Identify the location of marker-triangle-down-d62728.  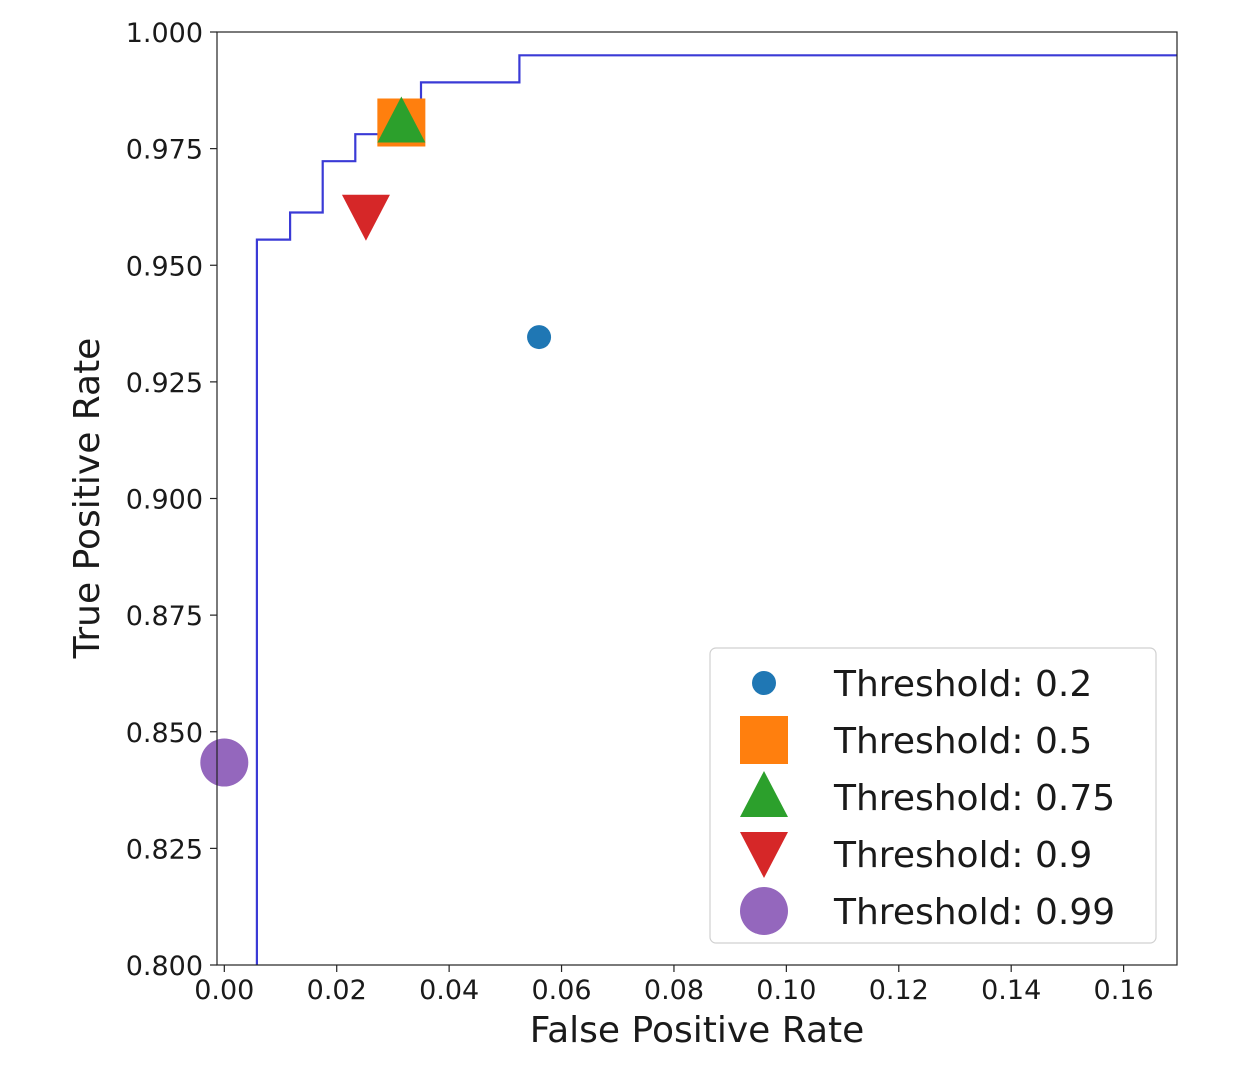
(365, 217).